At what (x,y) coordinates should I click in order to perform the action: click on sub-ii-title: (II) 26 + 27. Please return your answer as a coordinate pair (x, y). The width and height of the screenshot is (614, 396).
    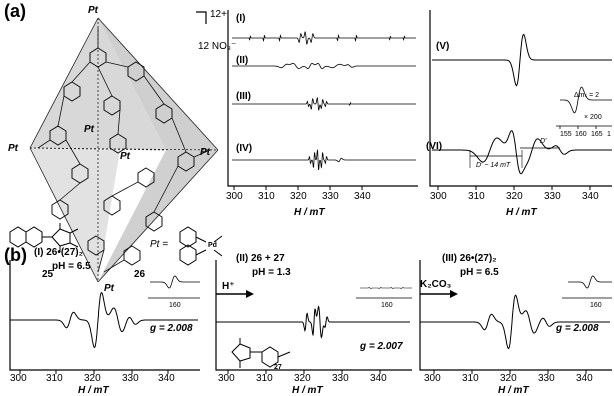
    Looking at the image, I should click on (260, 258).